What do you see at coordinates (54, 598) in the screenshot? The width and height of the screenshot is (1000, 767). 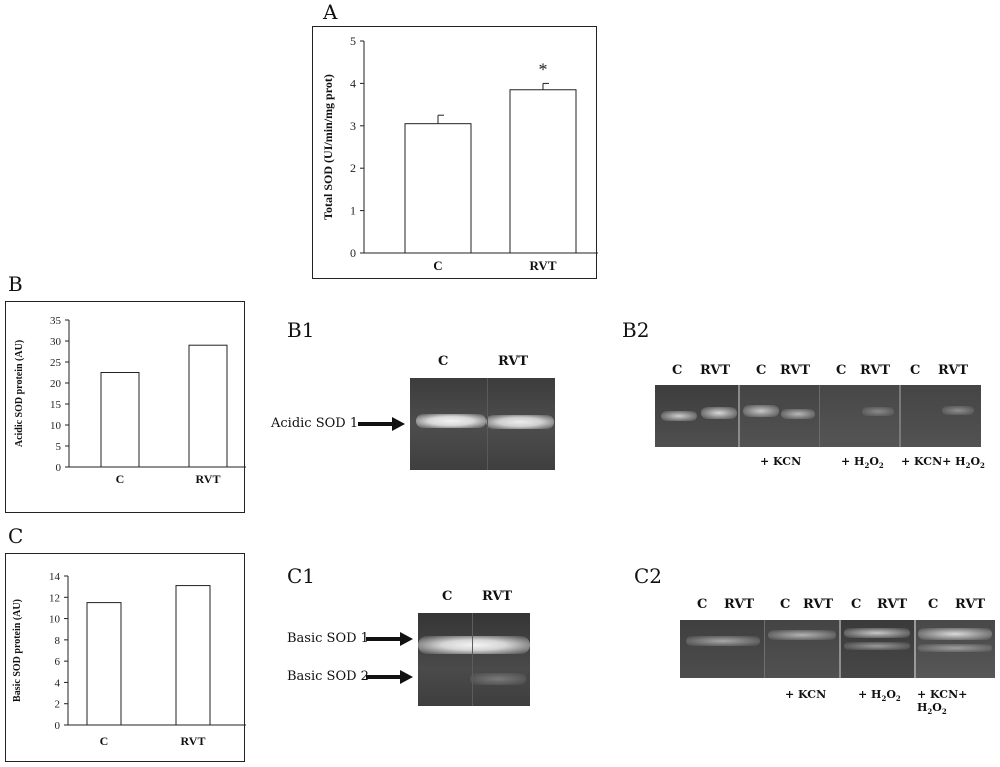 I see `y-tick-label: 12` at bounding box center [54, 598].